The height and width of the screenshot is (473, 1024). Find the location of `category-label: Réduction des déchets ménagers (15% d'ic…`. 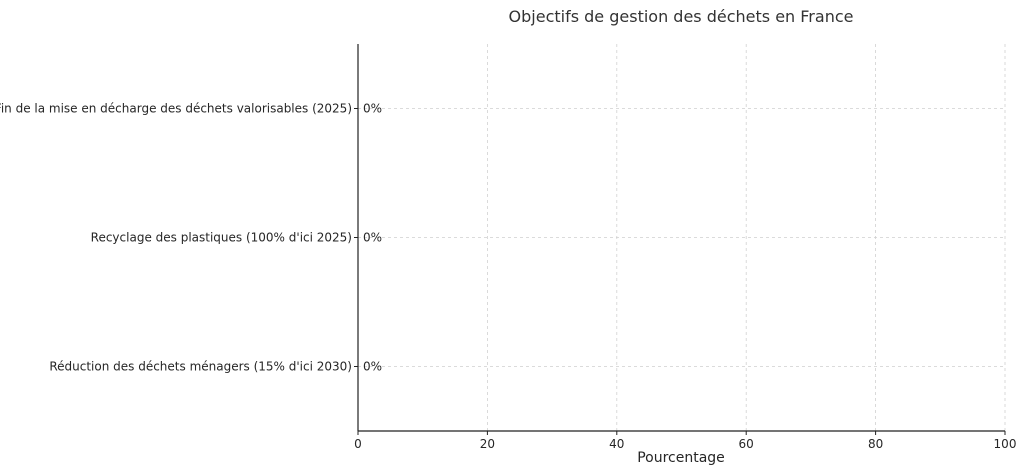

category-label: Réduction des déchets ménagers (15% d'ic… is located at coordinates (200, 367).